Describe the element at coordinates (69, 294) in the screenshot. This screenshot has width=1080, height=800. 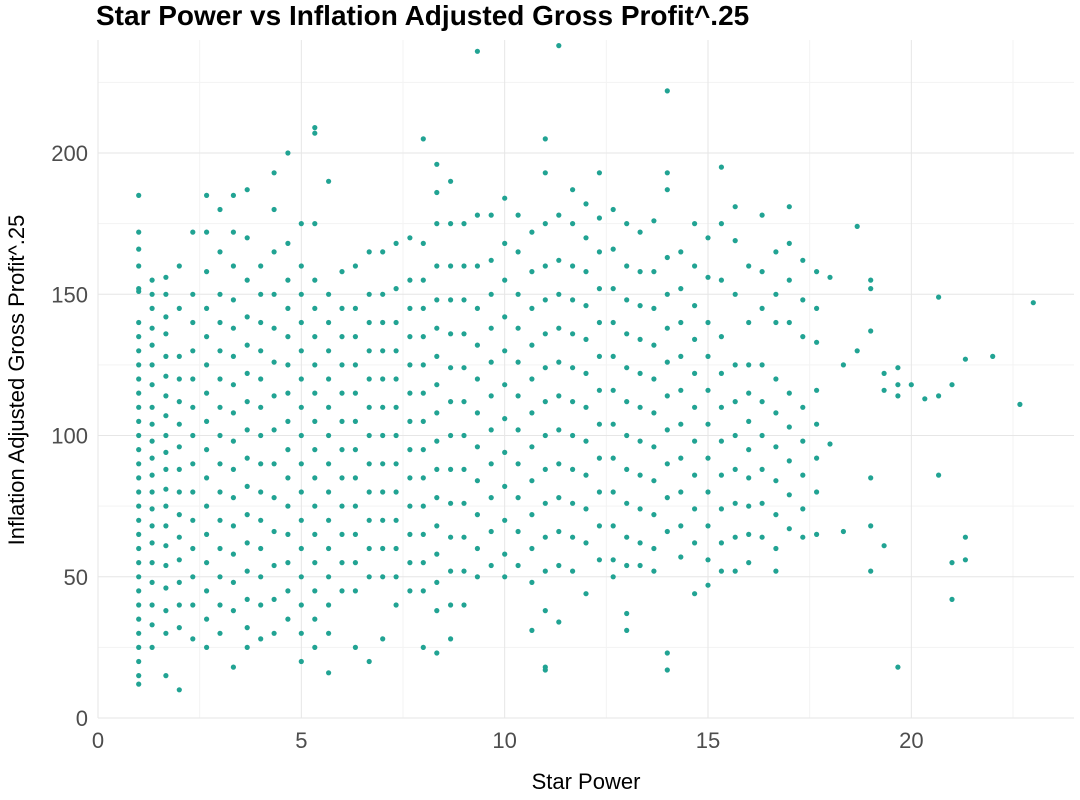
I see `y-tick-label: 150` at that location.